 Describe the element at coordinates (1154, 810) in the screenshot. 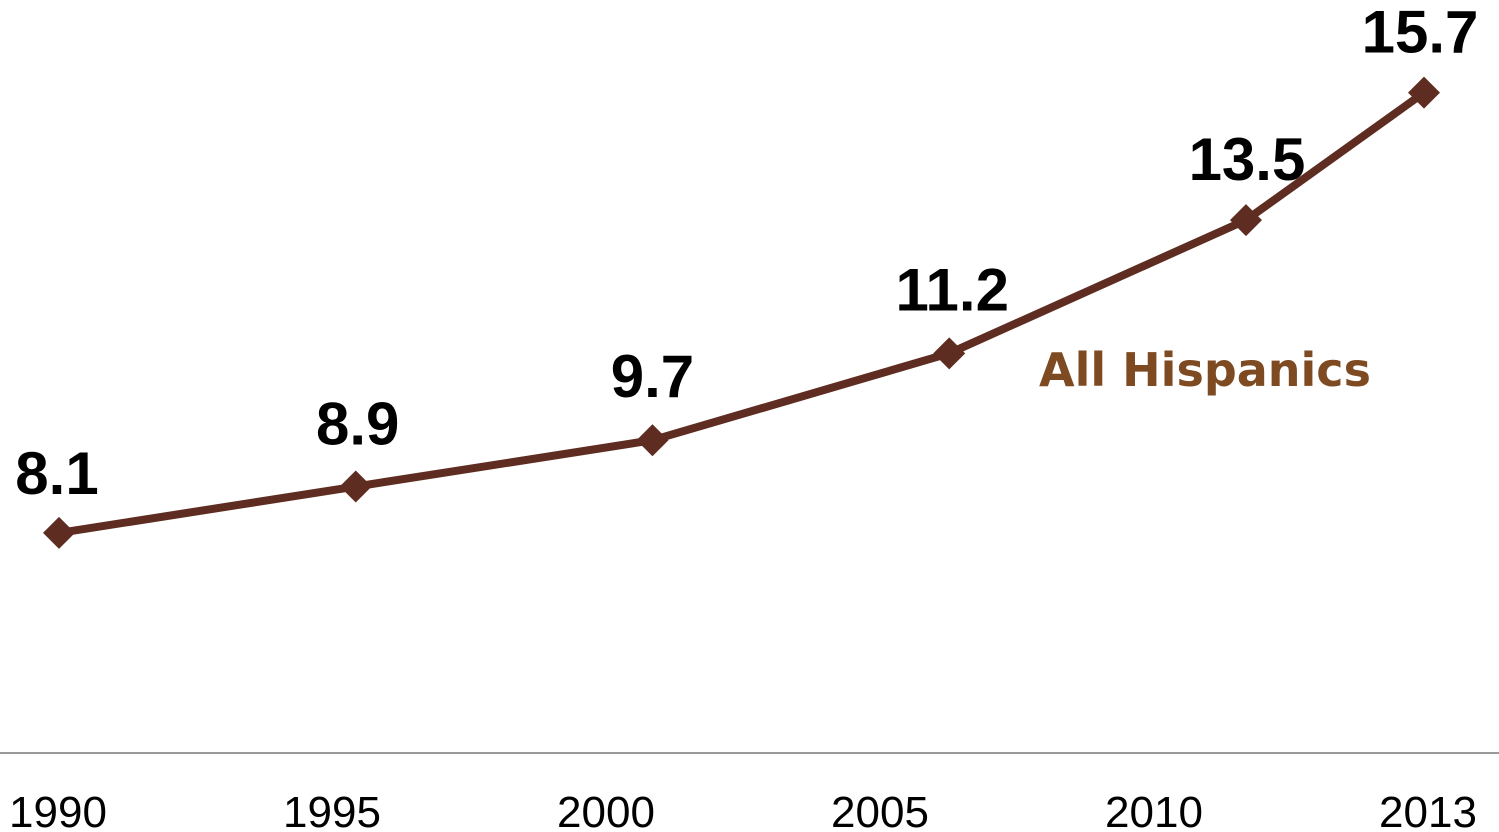

I see `x-tick-label-2010: 2010` at that location.